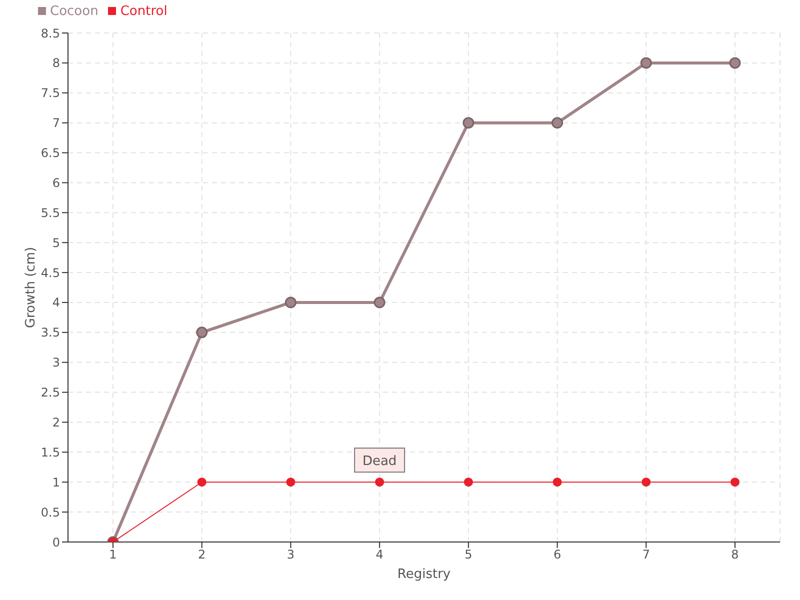 Image resolution: width=800 pixels, height=600 pixels. I want to click on y-tick-label: 0.5, so click(50, 512).